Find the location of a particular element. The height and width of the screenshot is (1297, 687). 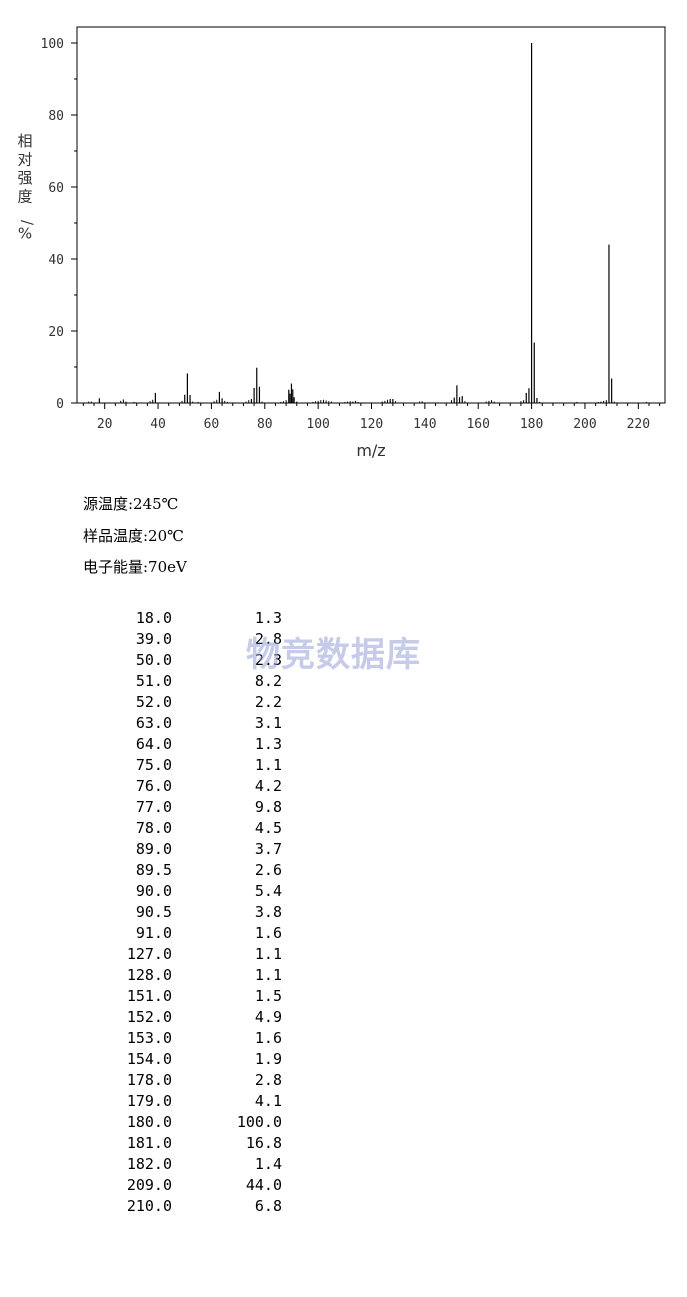

peak-mz-value: 182.0 is located at coordinates (149, 1164).